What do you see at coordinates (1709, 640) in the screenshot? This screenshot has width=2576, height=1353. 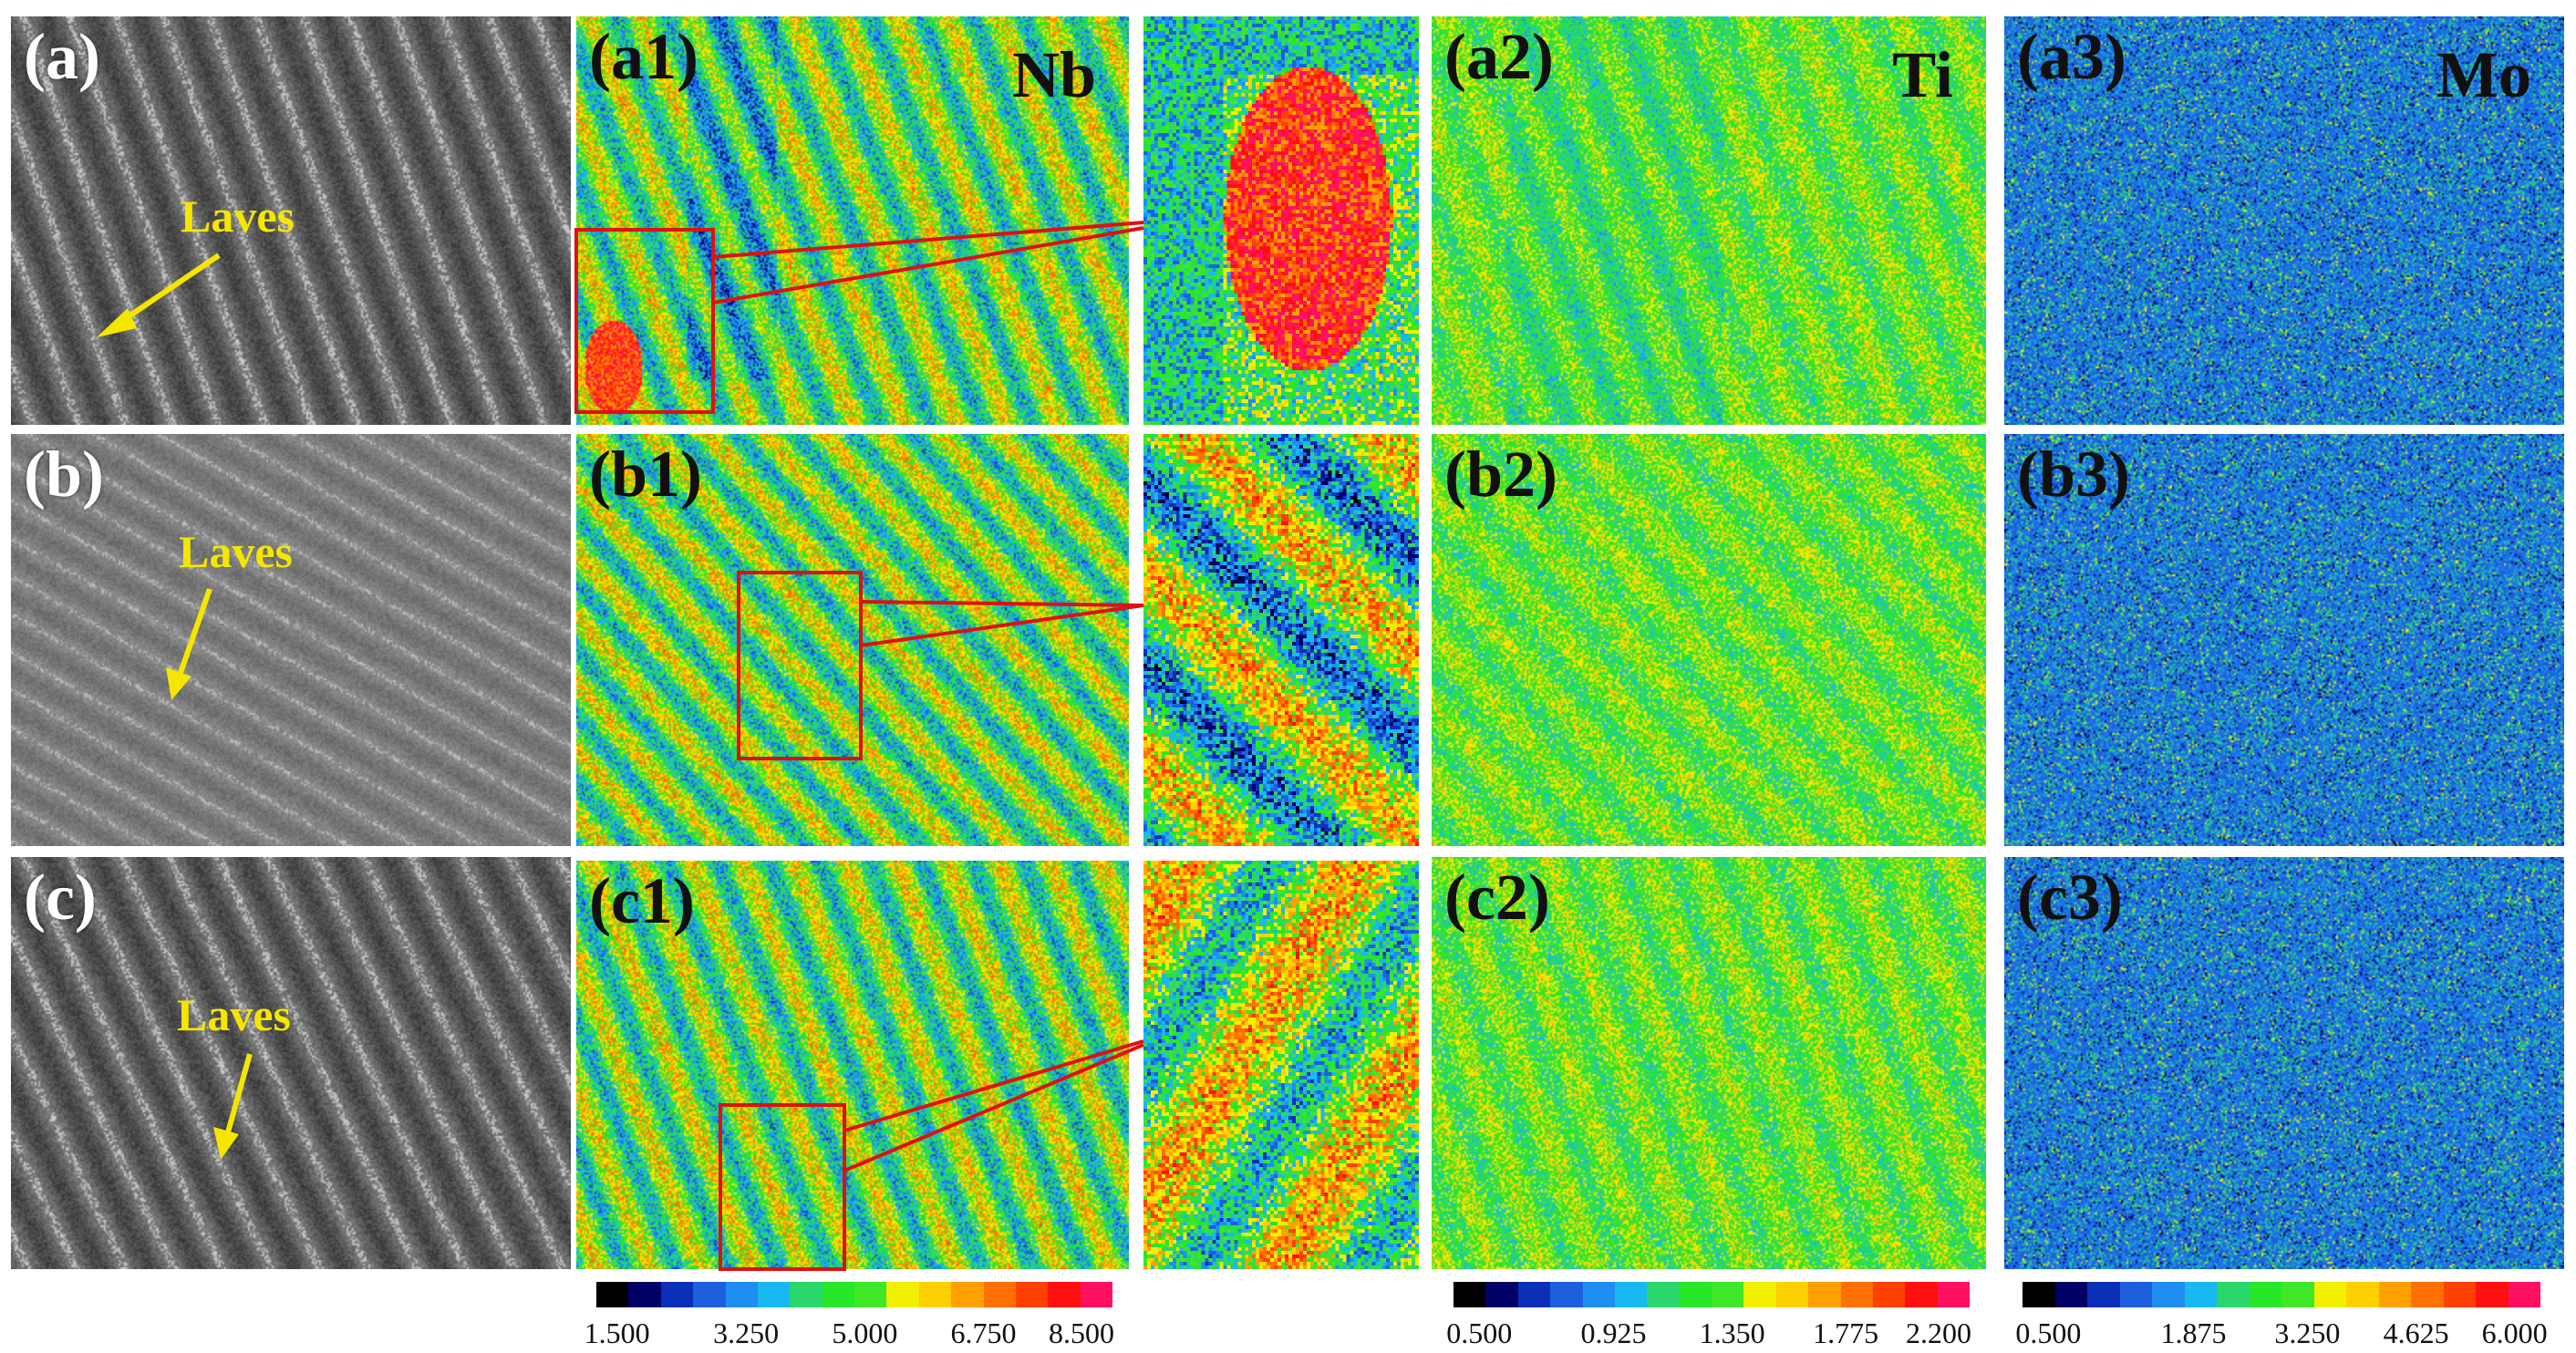 I see `ti-map-b2: (b2)` at bounding box center [1709, 640].